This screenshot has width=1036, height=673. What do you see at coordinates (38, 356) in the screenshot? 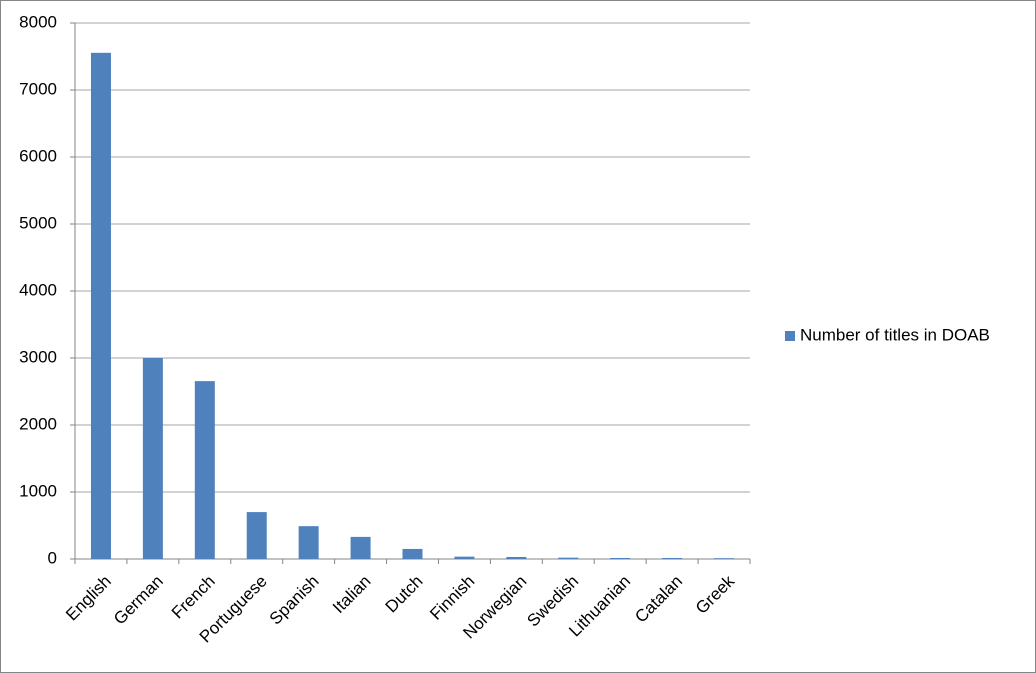
I see `y-tick-label: 3000` at bounding box center [38, 356].